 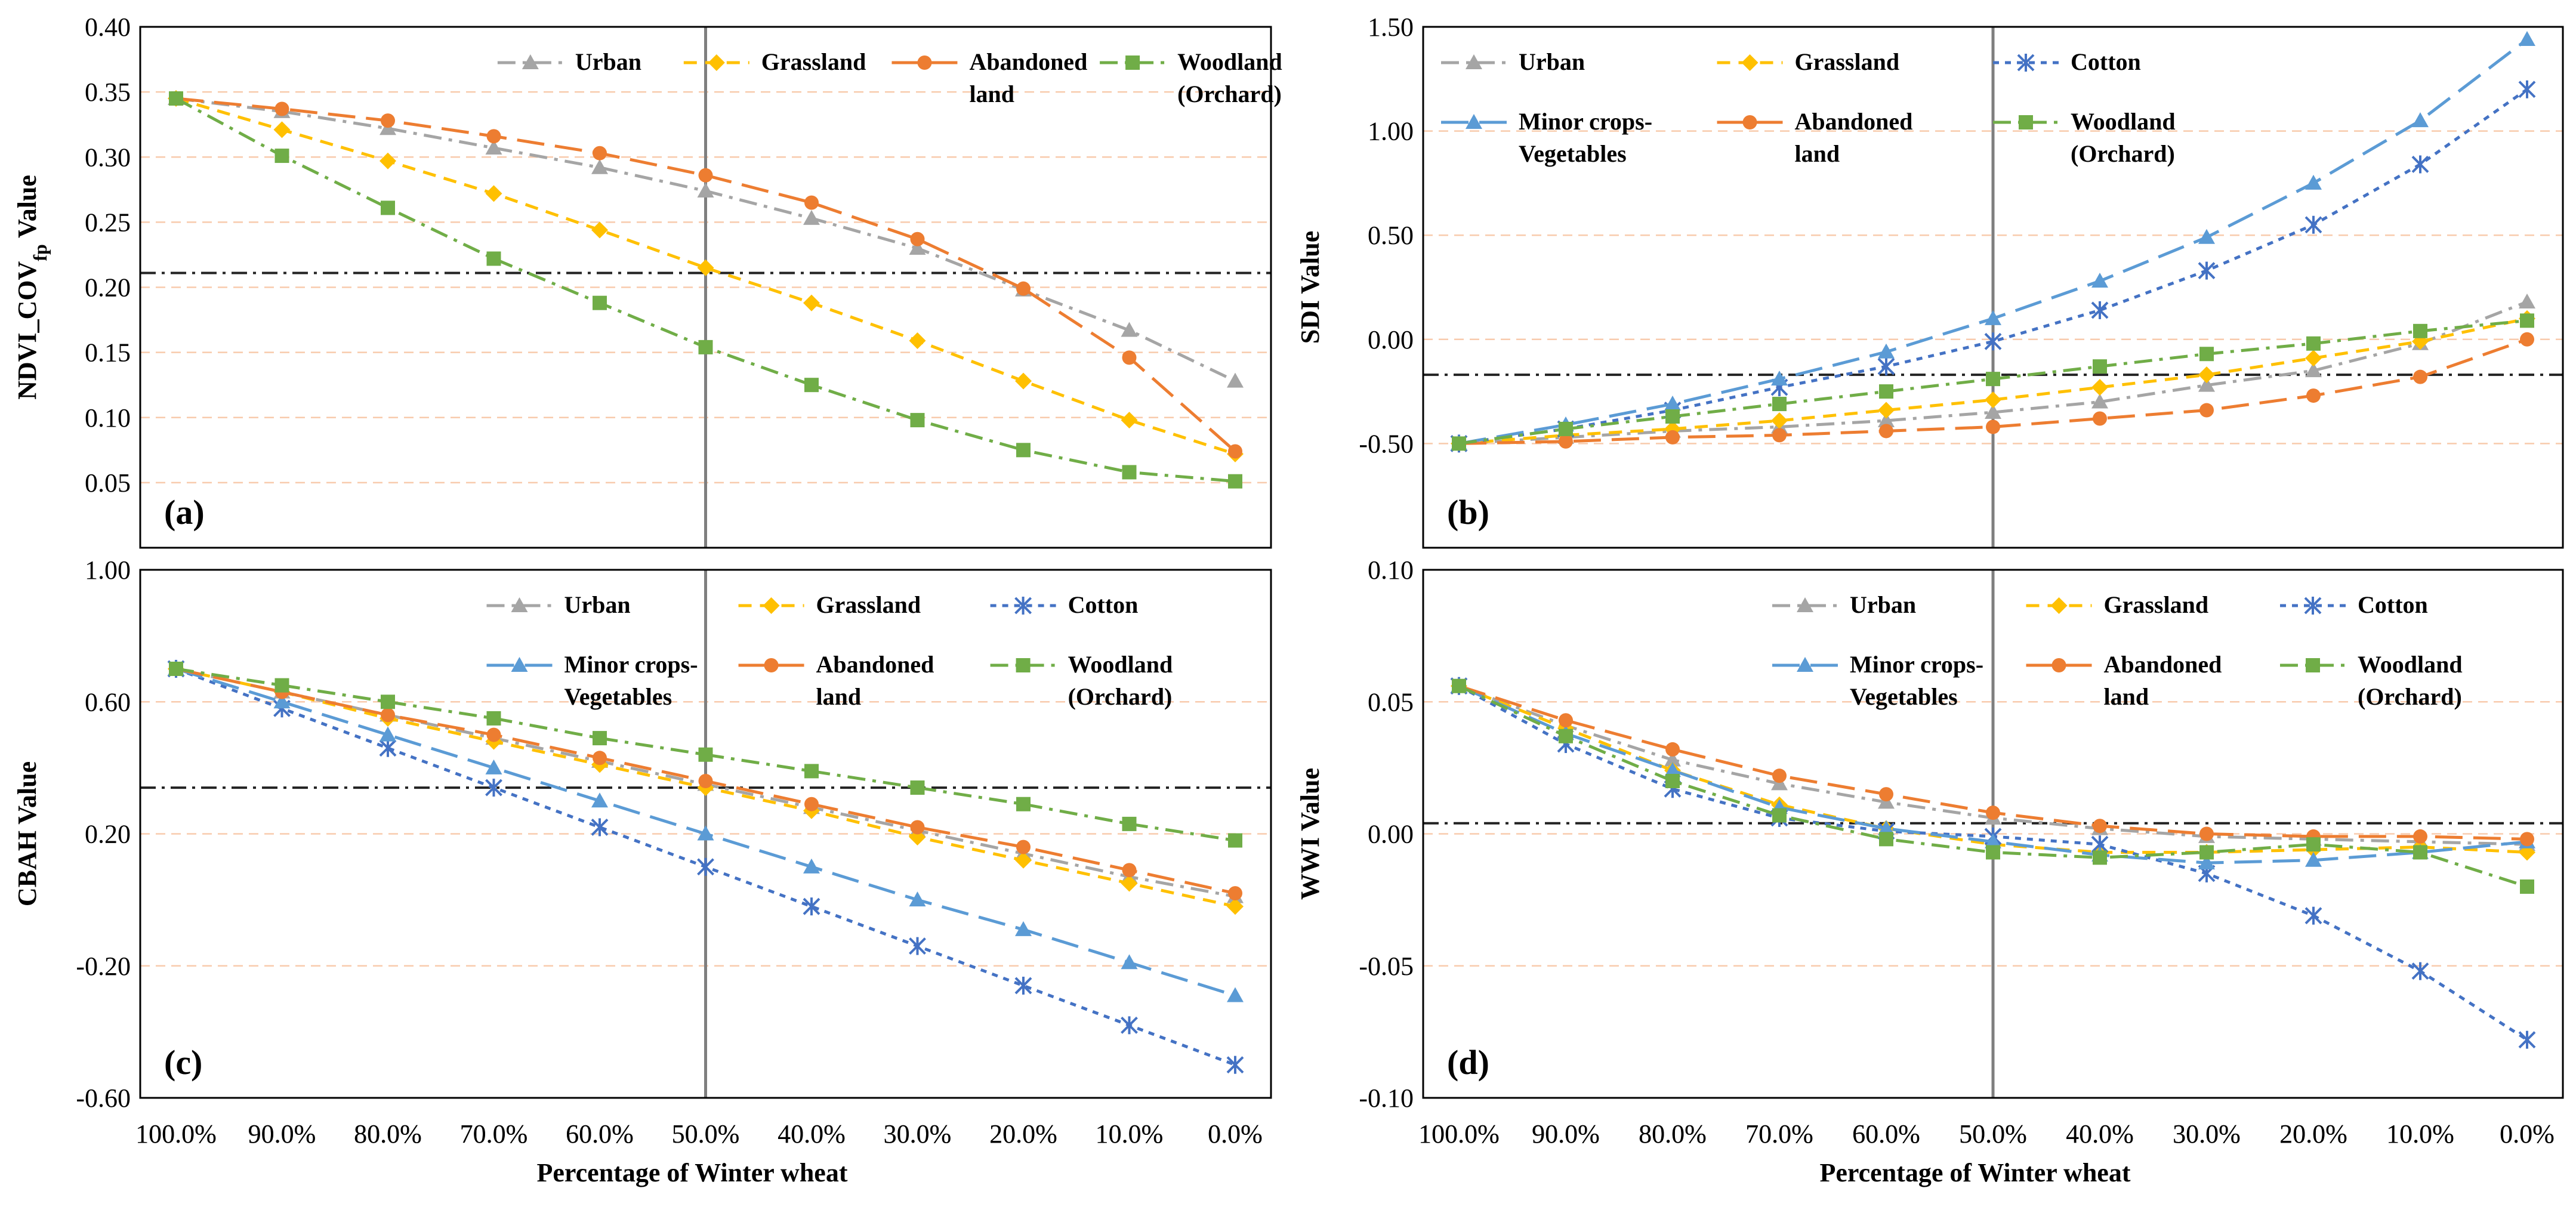 I want to click on y-tick-label: 0.10, so click(x=1391, y=570).